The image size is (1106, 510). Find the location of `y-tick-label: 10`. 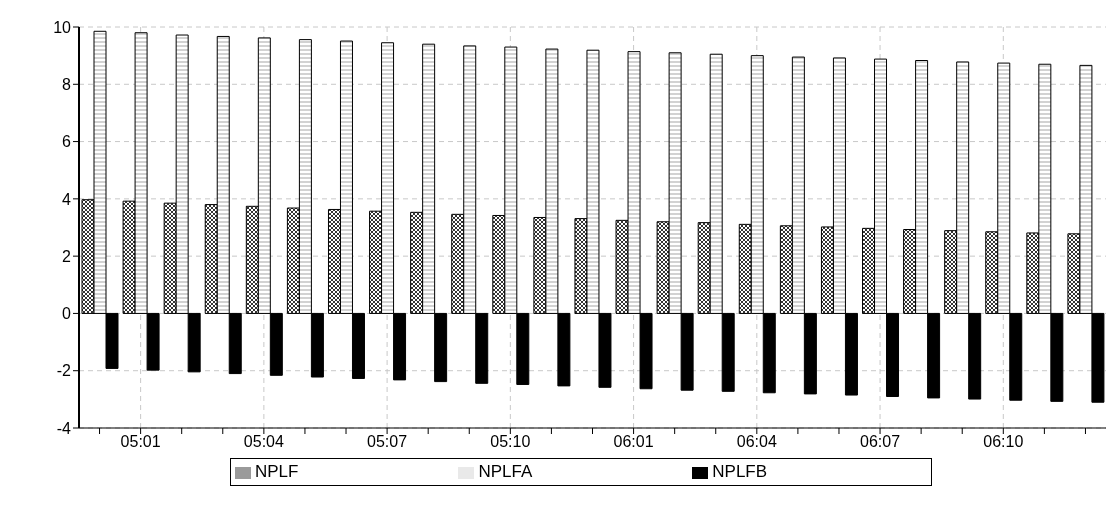

y-tick-label: 10 is located at coordinates (62, 27).